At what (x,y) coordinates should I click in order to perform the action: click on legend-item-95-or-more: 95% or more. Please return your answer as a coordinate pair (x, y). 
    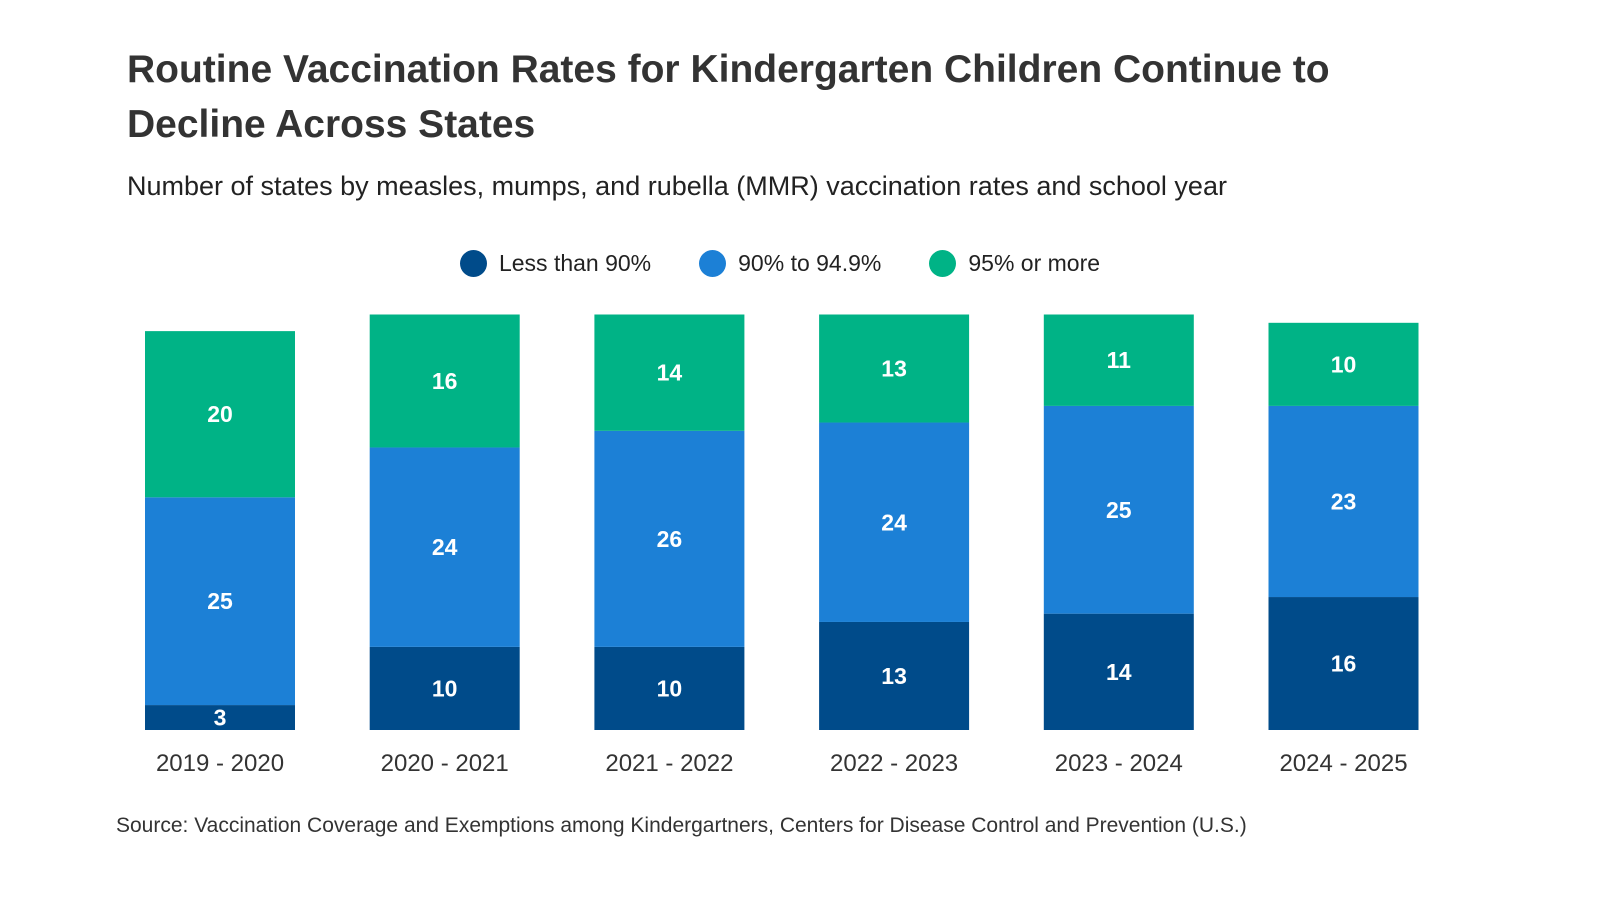
    Looking at the image, I should click on (1014, 263).